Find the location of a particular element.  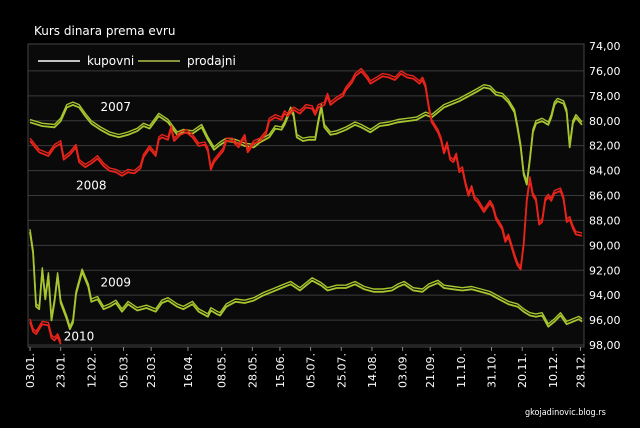

x-tick-label: 03.01. is located at coordinates (30, 370).